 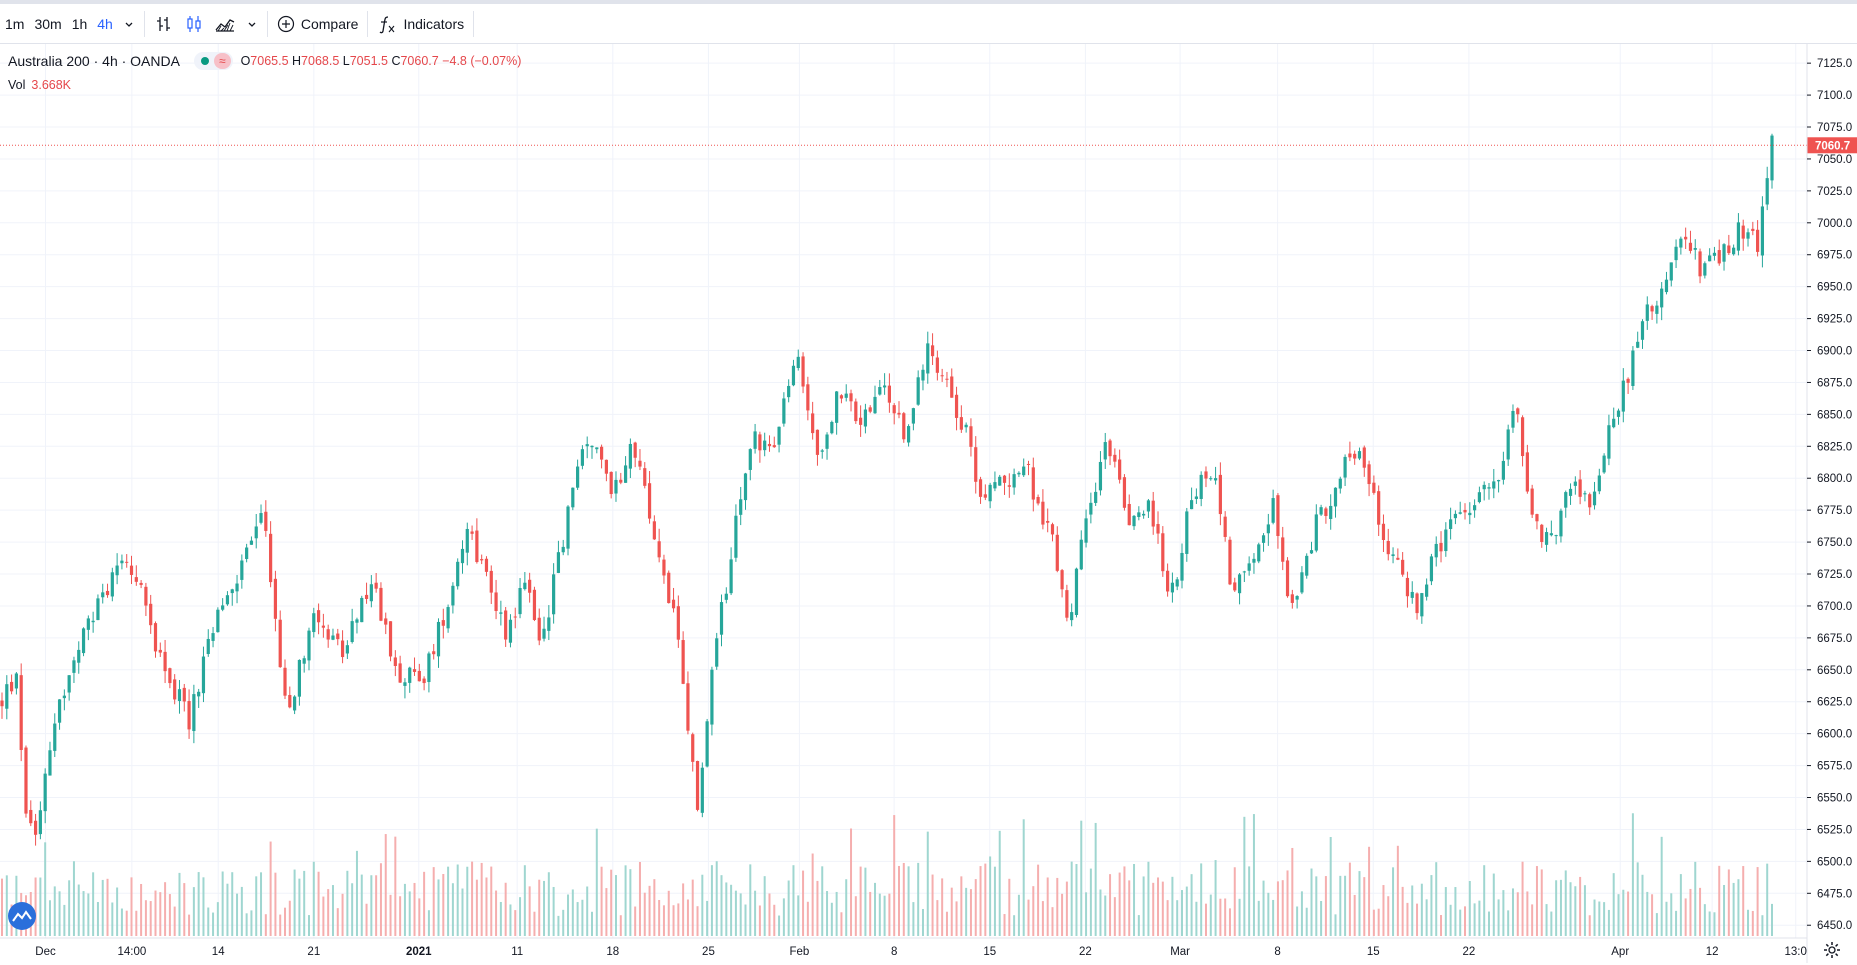 What do you see at coordinates (129, 24) in the screenshot?
I see `interval-dropdown-chevron-icon` at bounding box center [129, 24].